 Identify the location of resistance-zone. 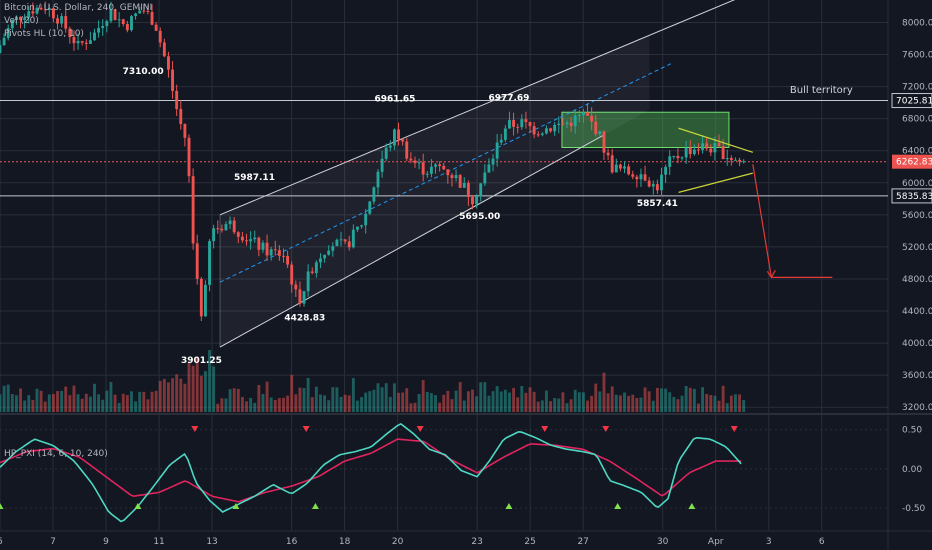
(645, 129).